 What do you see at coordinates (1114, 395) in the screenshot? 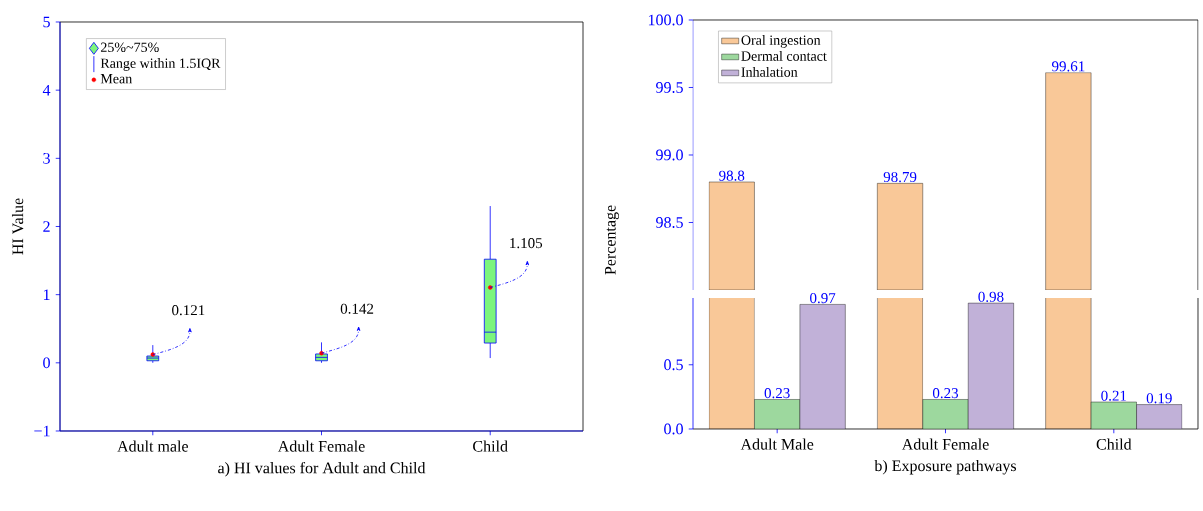
I see `data-label: 0.21` at bounding box center [1114, 395].